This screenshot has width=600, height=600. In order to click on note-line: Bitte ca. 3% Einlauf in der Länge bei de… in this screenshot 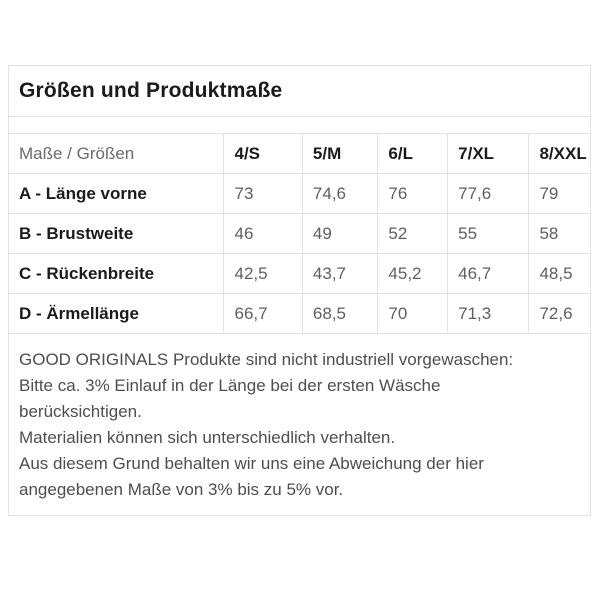, I will do `click(230, 385)`.